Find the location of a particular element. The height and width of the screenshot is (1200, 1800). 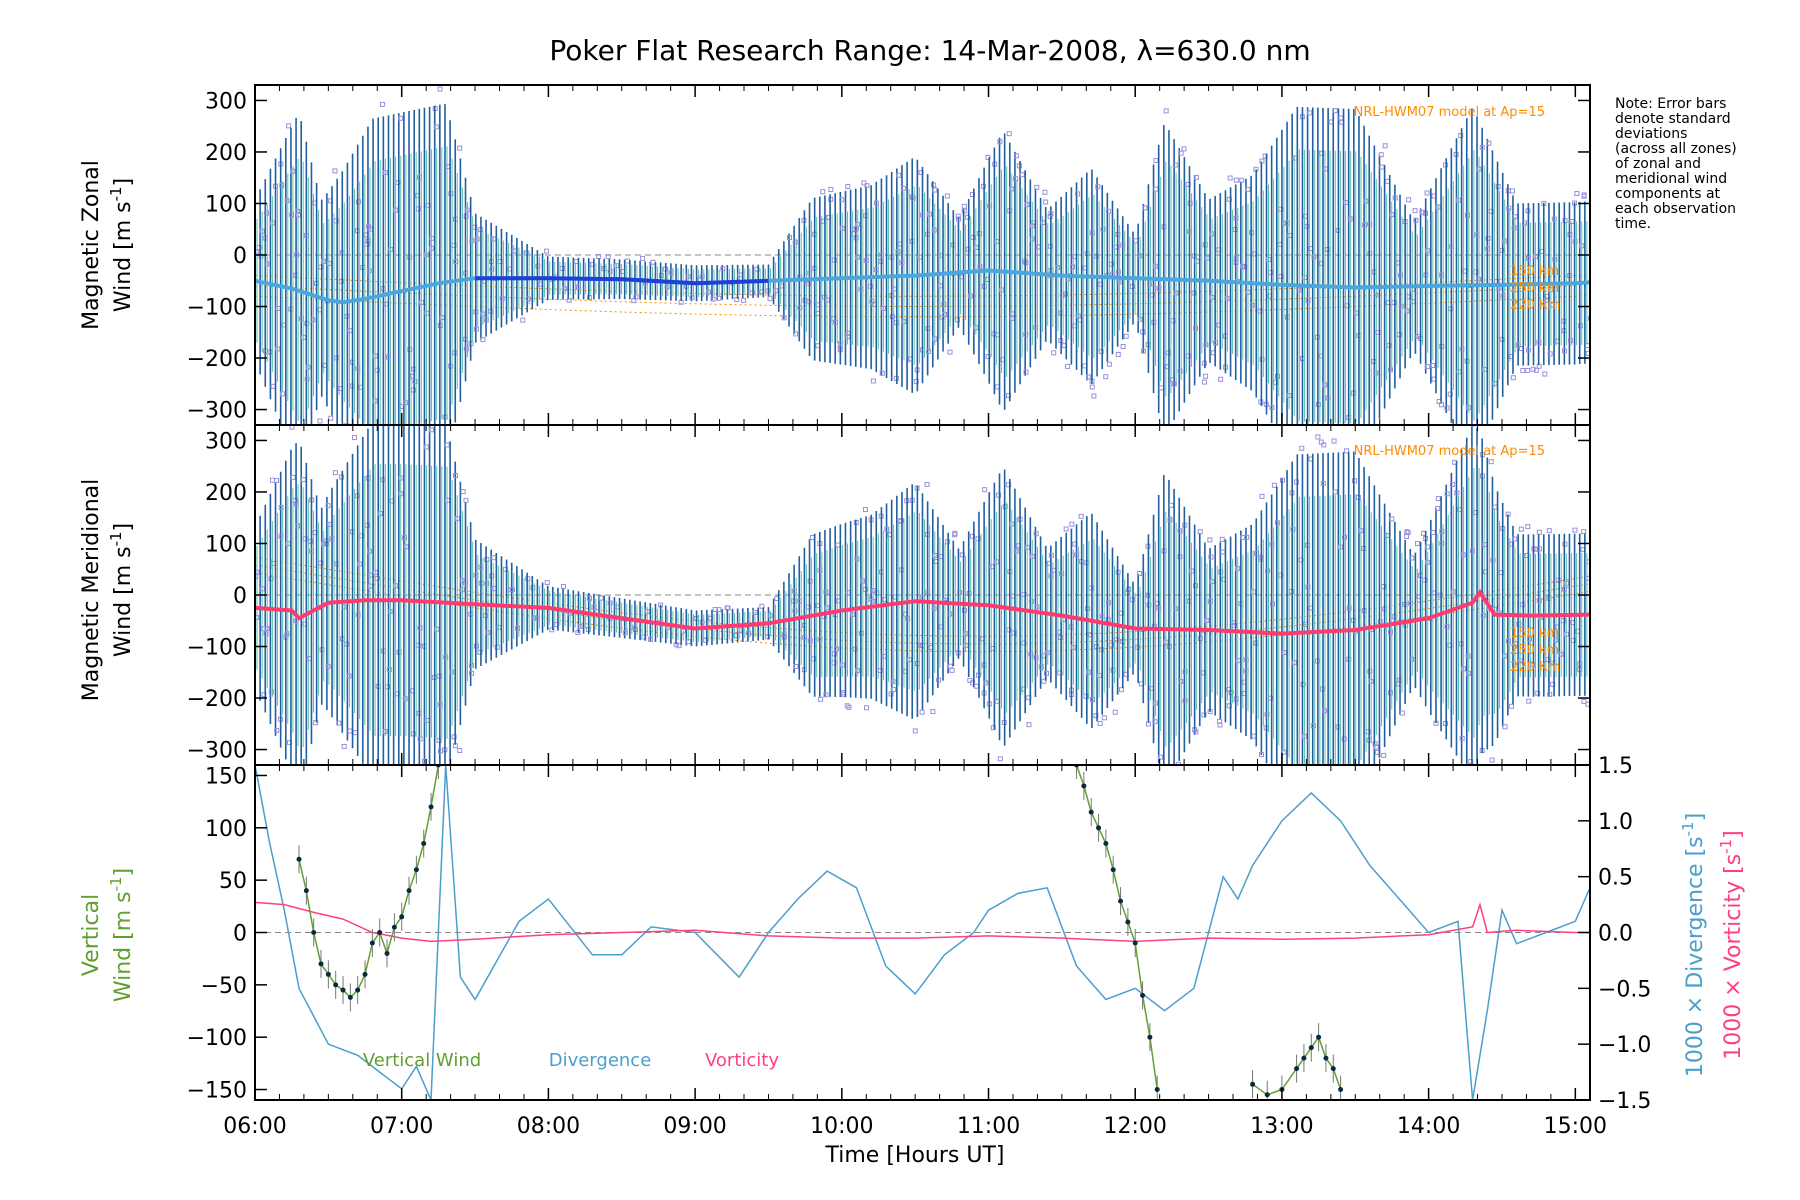

y-tick-label: 100 is located at coordinates (226, 829).